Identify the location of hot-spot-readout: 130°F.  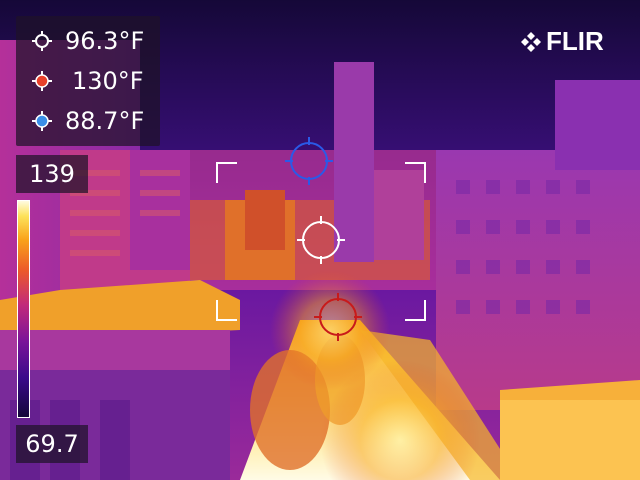
(88, 81).